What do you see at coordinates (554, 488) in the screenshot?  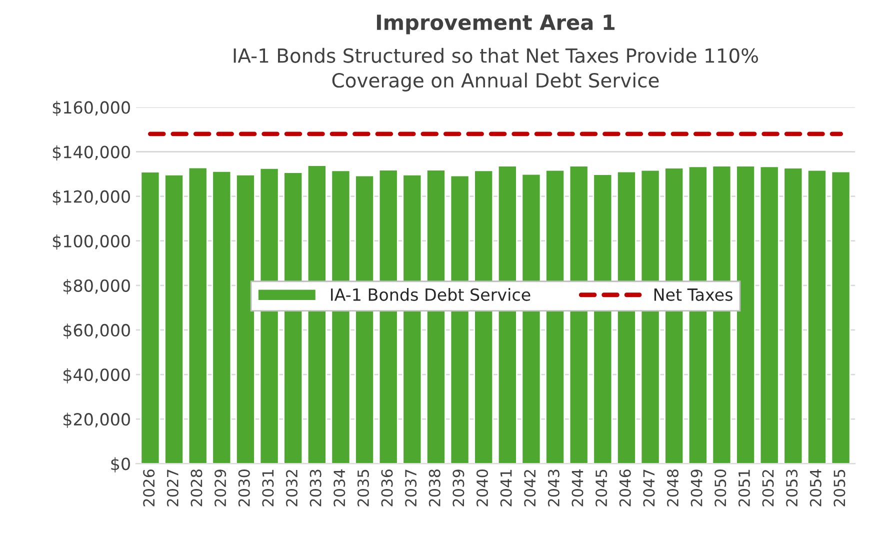 I see `x-tick-label: 2043` at bounding box center [554, 488].